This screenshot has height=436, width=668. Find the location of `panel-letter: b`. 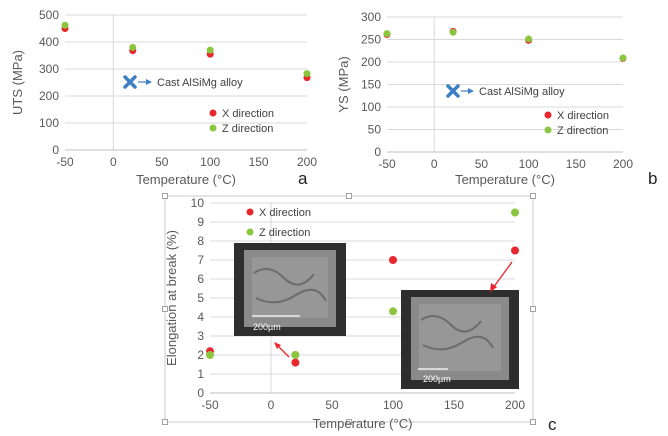

panel-letter: b is located at coordinates (652, 178).